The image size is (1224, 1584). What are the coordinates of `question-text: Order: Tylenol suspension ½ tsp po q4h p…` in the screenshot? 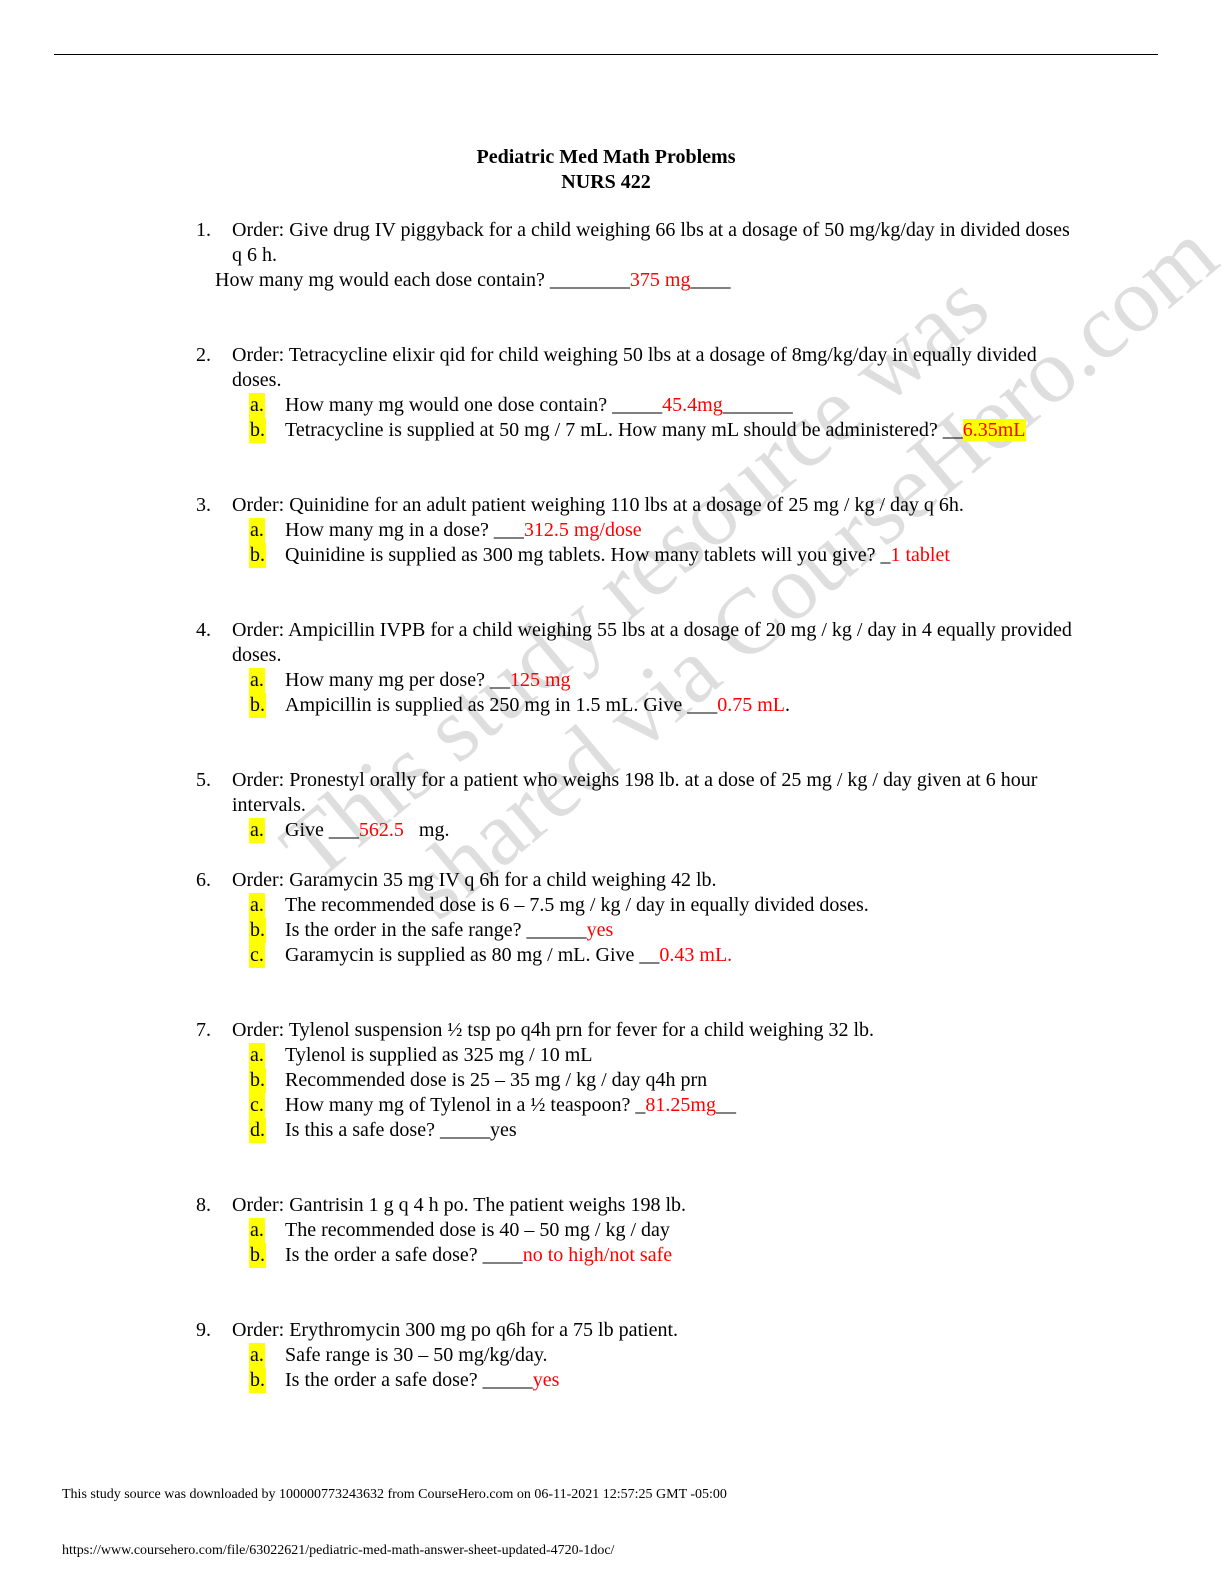 It's located at (553, 1030).